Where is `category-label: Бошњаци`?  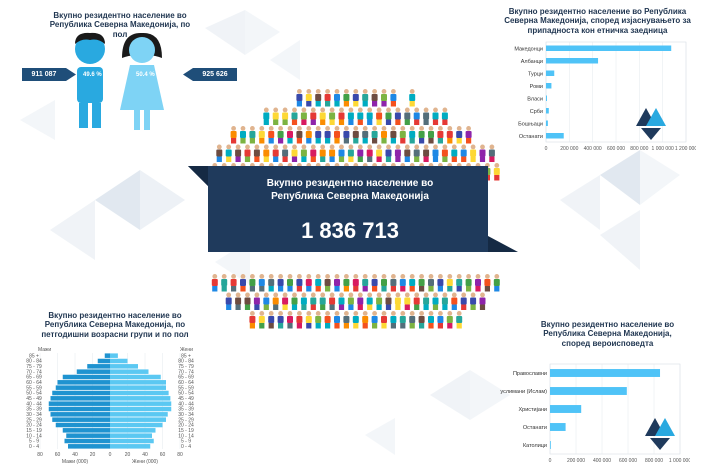
category-label: Бошњаци is located at coordinates (530, 124).